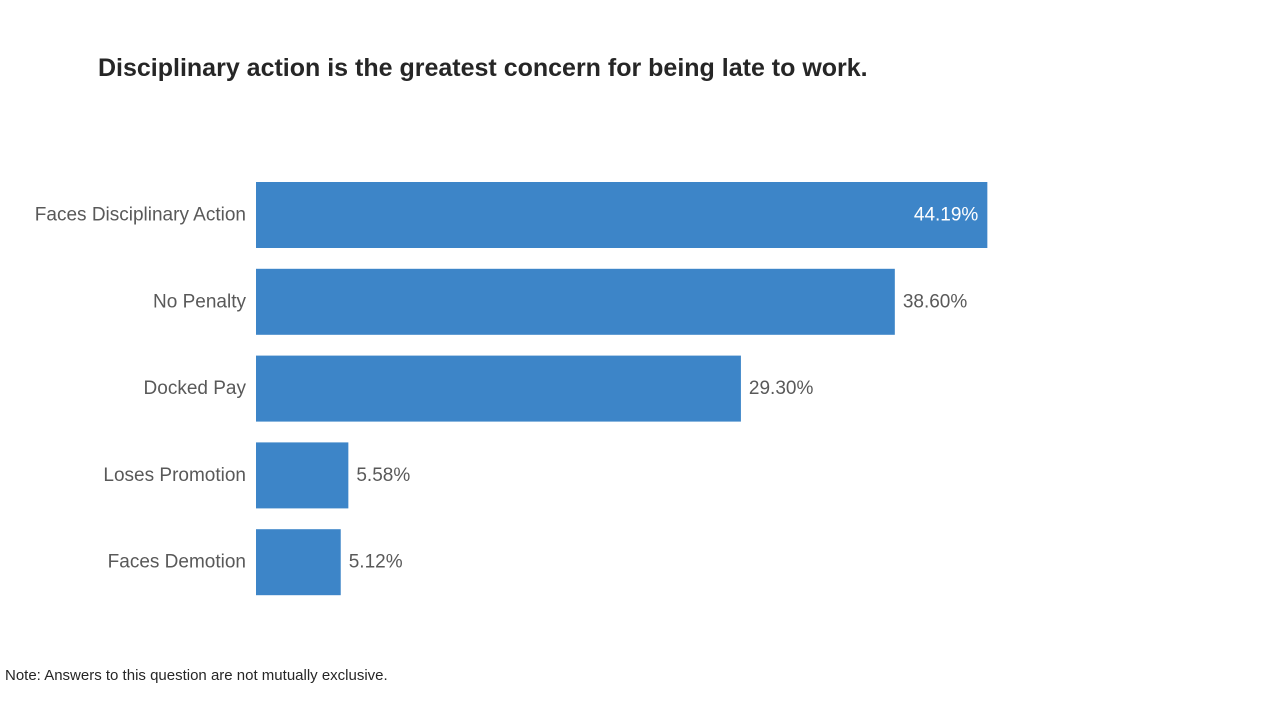 This screenshot has width=1281, height=720. What do you see at coordinates (174, 475) in the screenshot?
I see `category-label-loses-promotion: Loses Promotion` at bounding box center [174, 475].